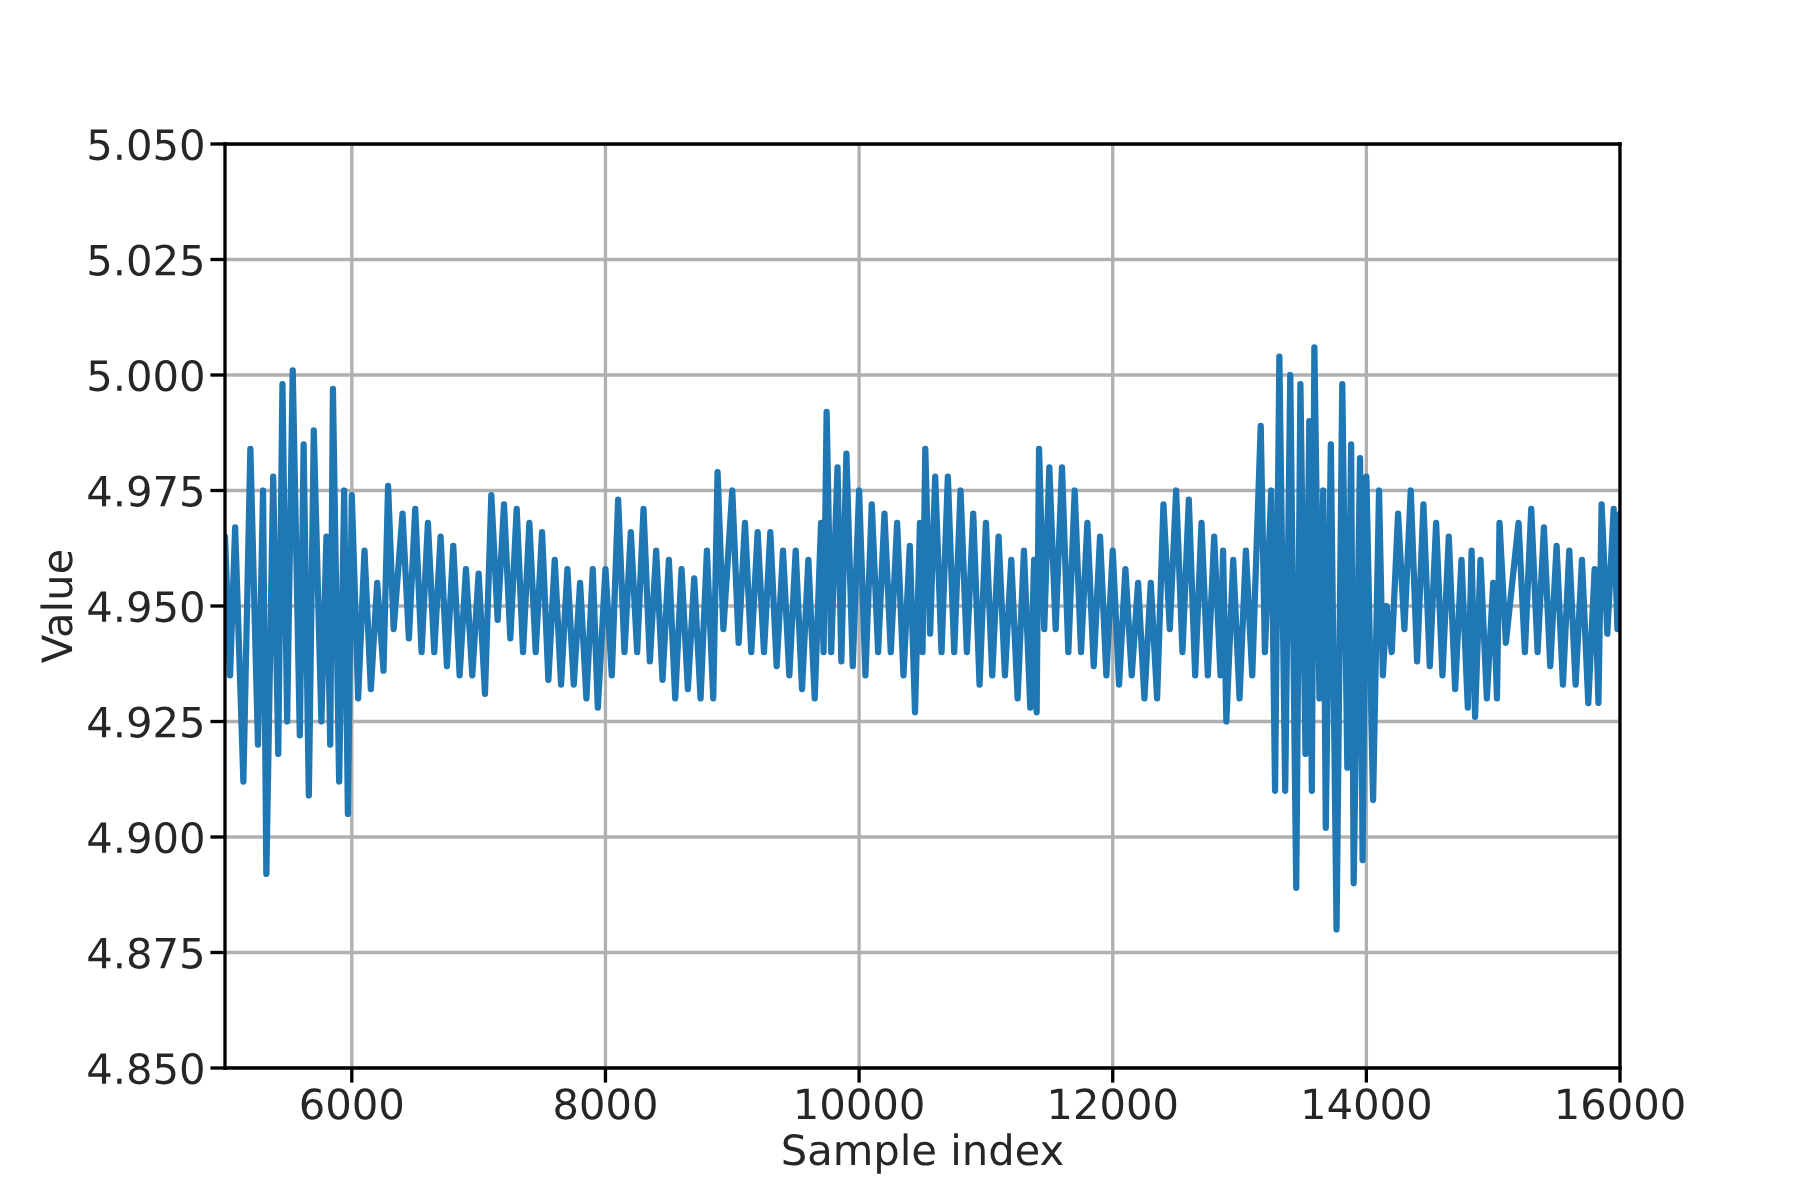 The height and width of the screenshot is (1200, 1800). What do you see at coordinates (145, 260) in the screenshot?
I see `y-tick-label: 5.025` at bounding box center [145, 260].